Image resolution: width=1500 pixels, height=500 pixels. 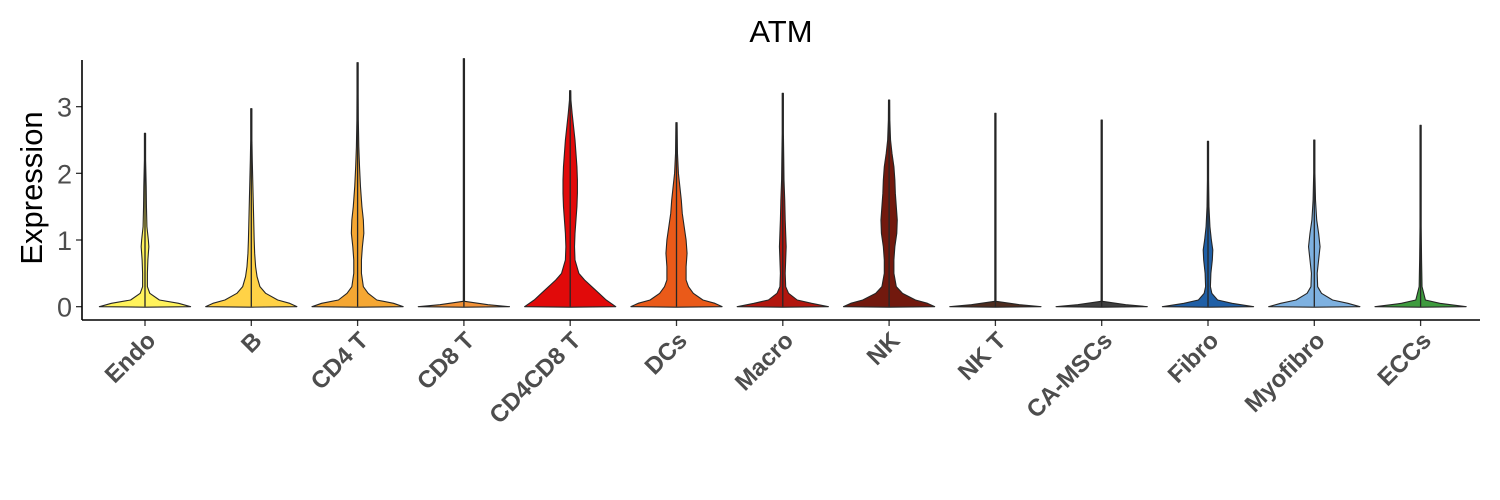 I want to click on x-tick-label: B, so click(x=251, y=342).